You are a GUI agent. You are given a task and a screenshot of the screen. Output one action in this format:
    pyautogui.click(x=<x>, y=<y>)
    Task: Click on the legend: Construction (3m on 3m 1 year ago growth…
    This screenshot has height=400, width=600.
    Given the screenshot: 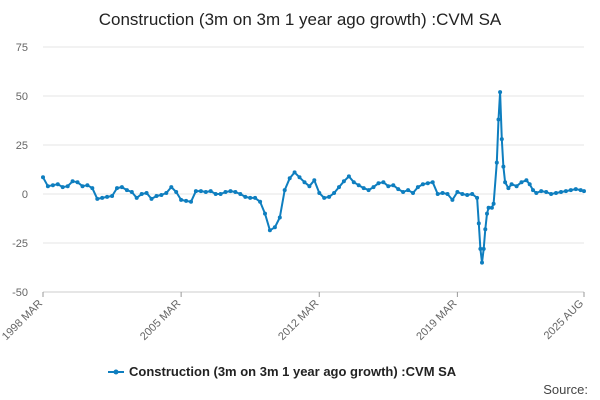 What is the action you would take?
    pyautogui.click(x=282, y=371)
    